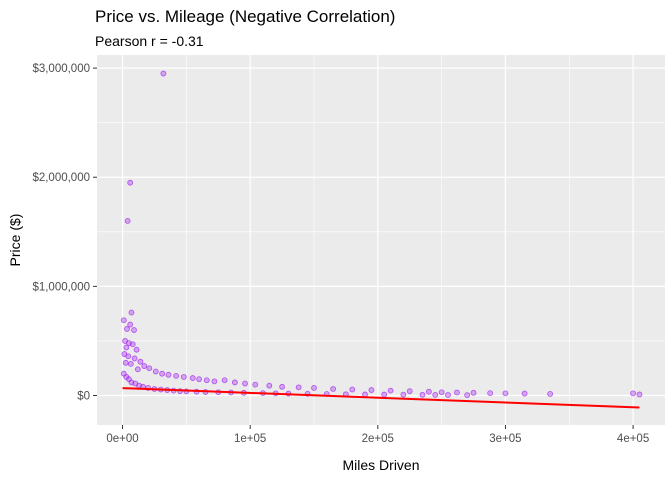 The height and width of the screenshot is (480, 672). What do you see at coordinates (245, 16) in the screenshot?
I see `chart-title: Price vs. Mileage (Negative Correlation)` at bounding box center [245, 16].